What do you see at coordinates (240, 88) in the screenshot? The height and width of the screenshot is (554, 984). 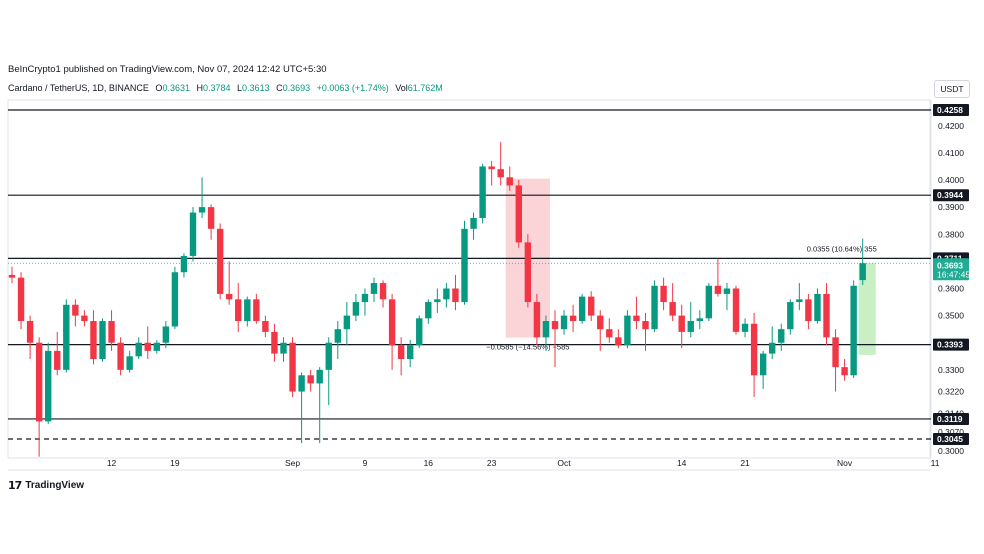 I see `low-label: L` at bounding box center [240, 88].